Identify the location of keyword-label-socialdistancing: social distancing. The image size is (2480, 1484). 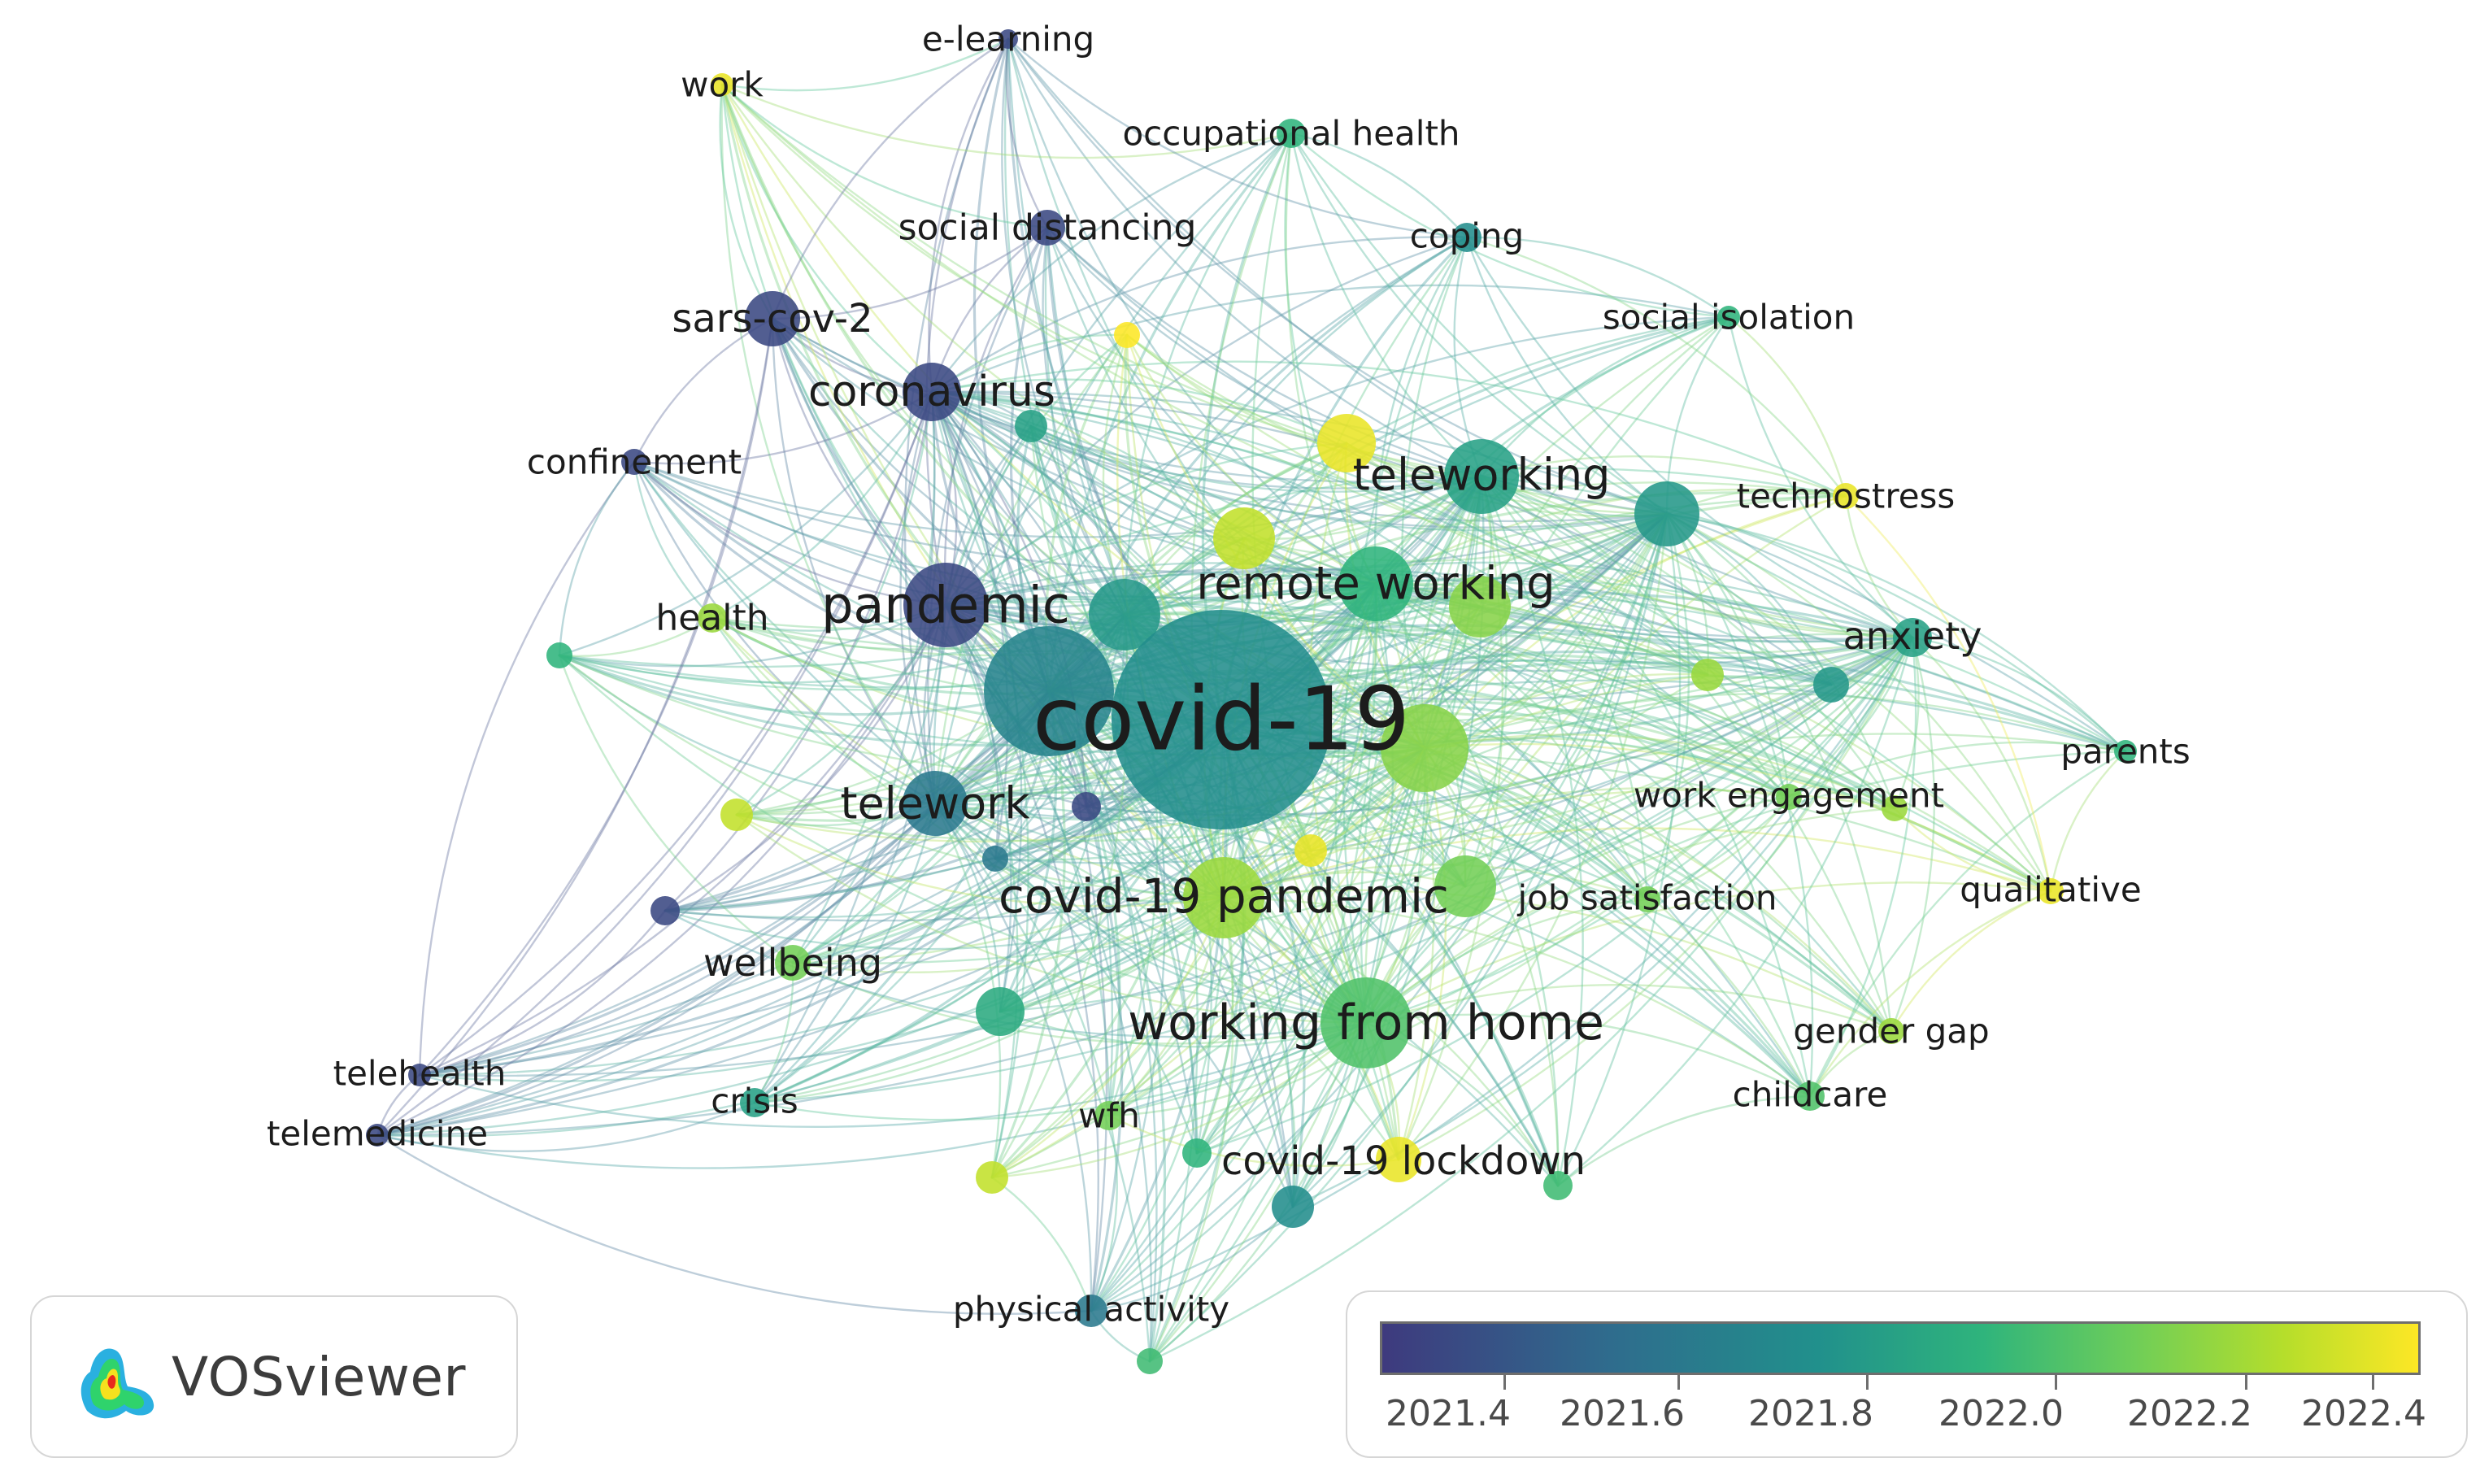
(1047, 228).